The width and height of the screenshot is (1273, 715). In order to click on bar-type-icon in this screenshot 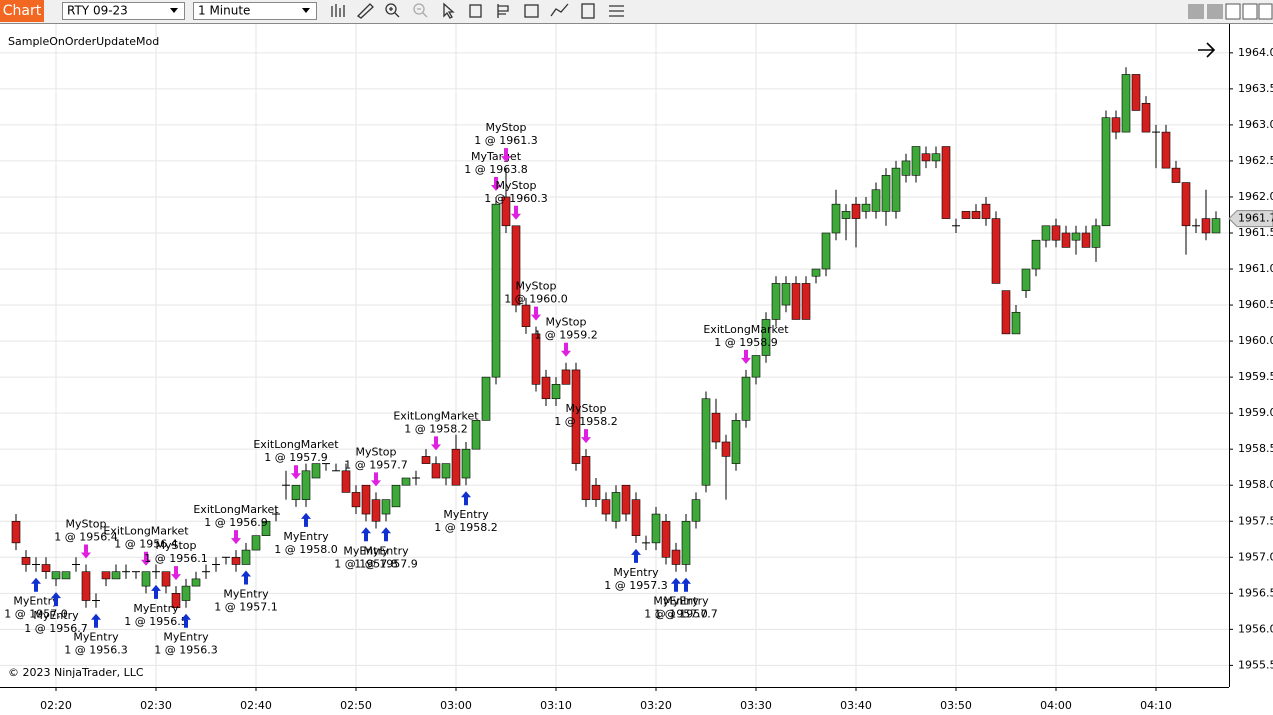, I will do `click(338, 10)`.